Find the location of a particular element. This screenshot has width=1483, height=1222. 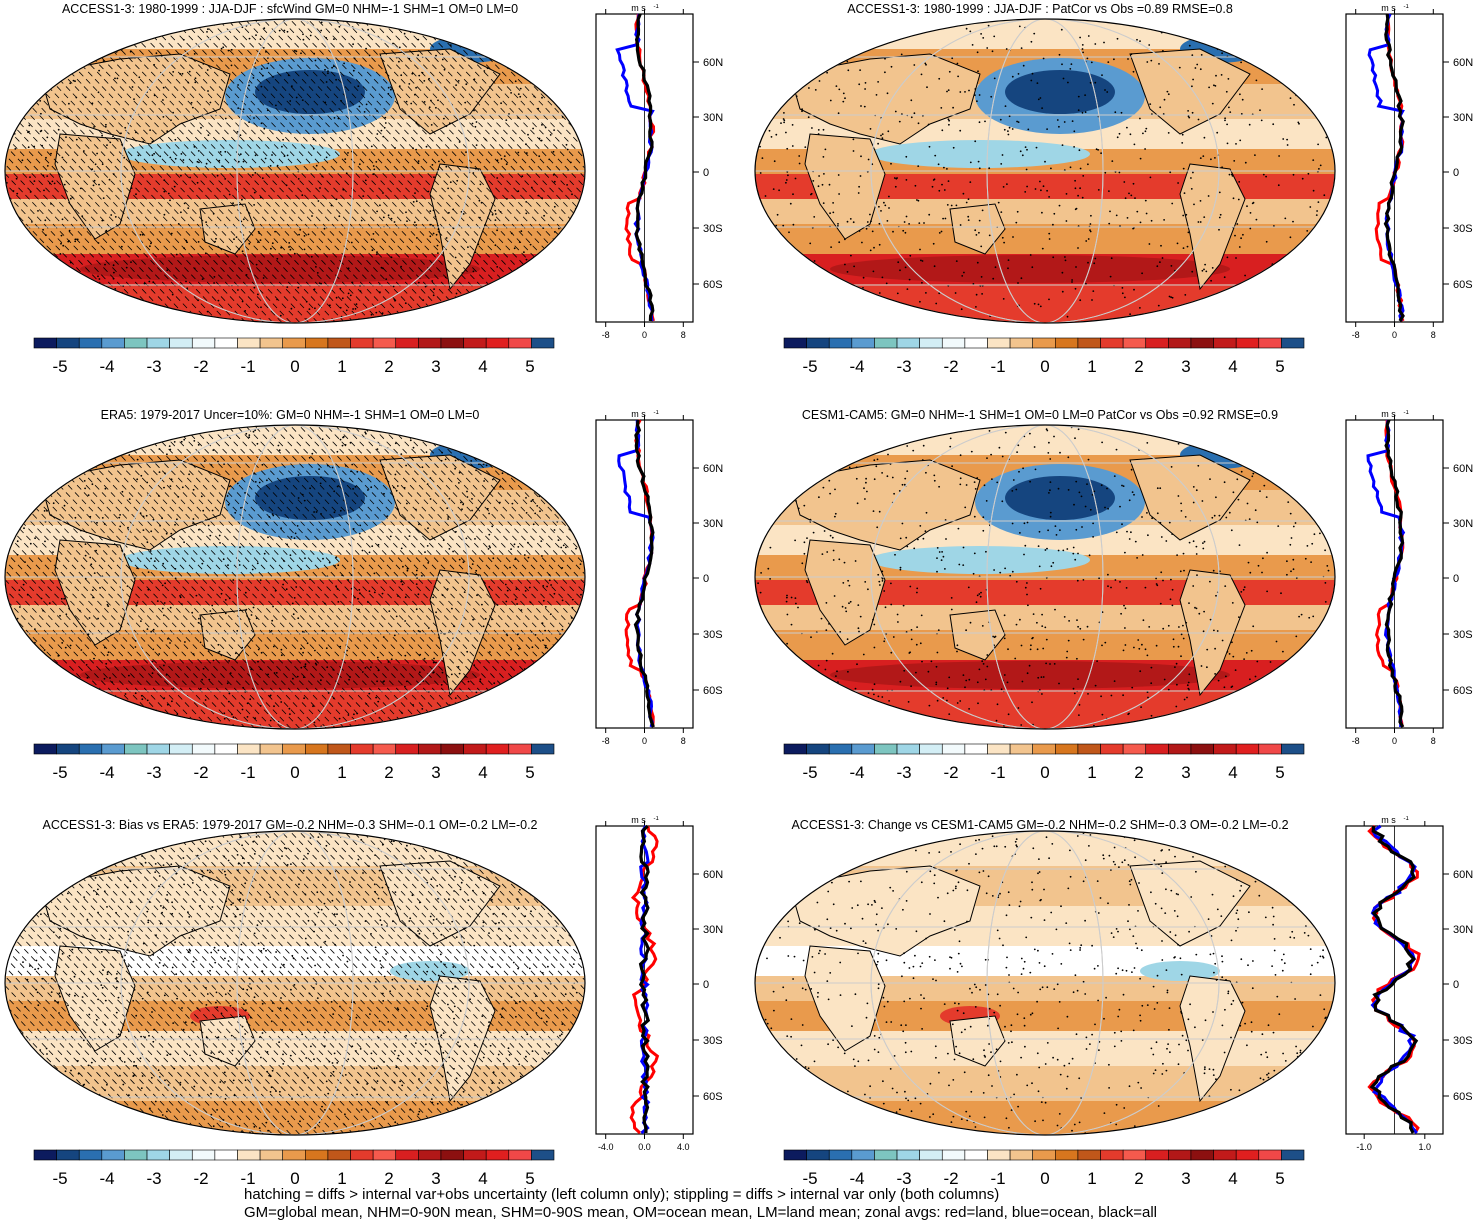

blue-anomaly-core is located at coordinates (1060, 92).